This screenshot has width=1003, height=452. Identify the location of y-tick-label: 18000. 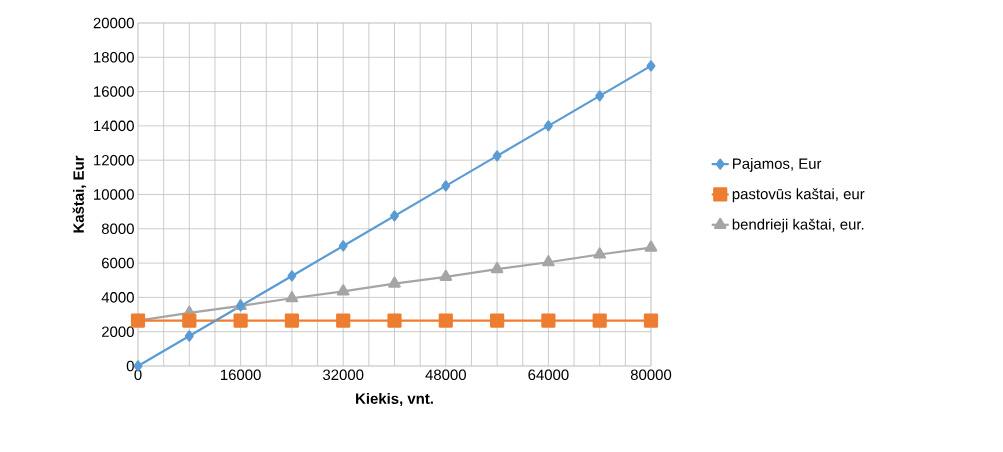
(114, 57).